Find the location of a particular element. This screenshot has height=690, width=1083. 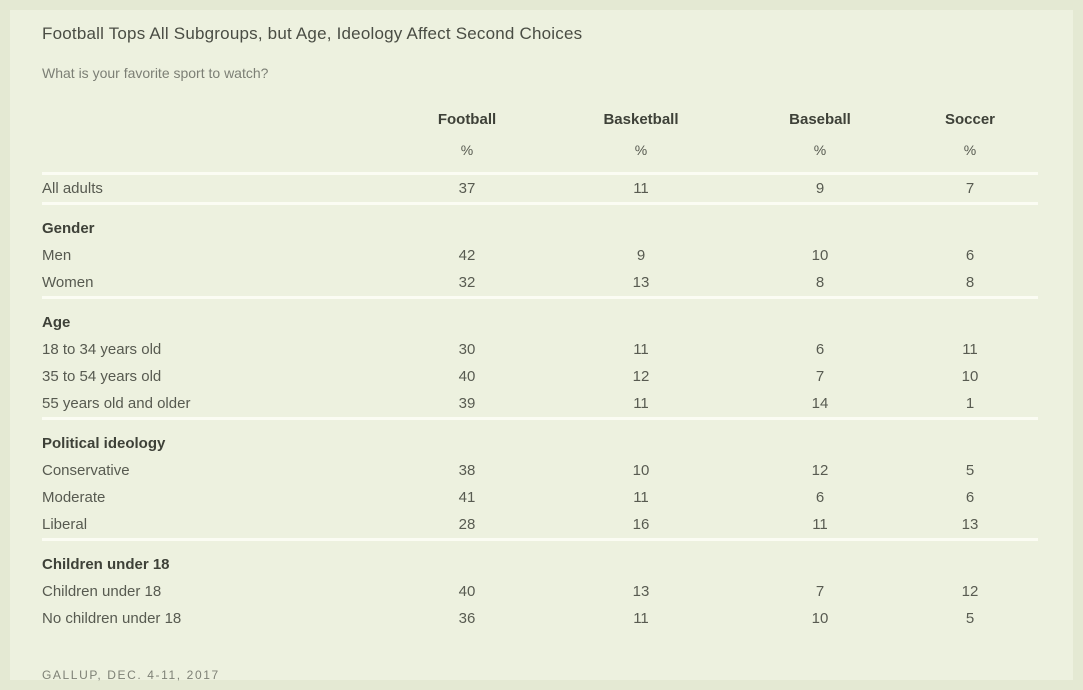

row-label: 55 years old and older is located at coordinates (116, 403).